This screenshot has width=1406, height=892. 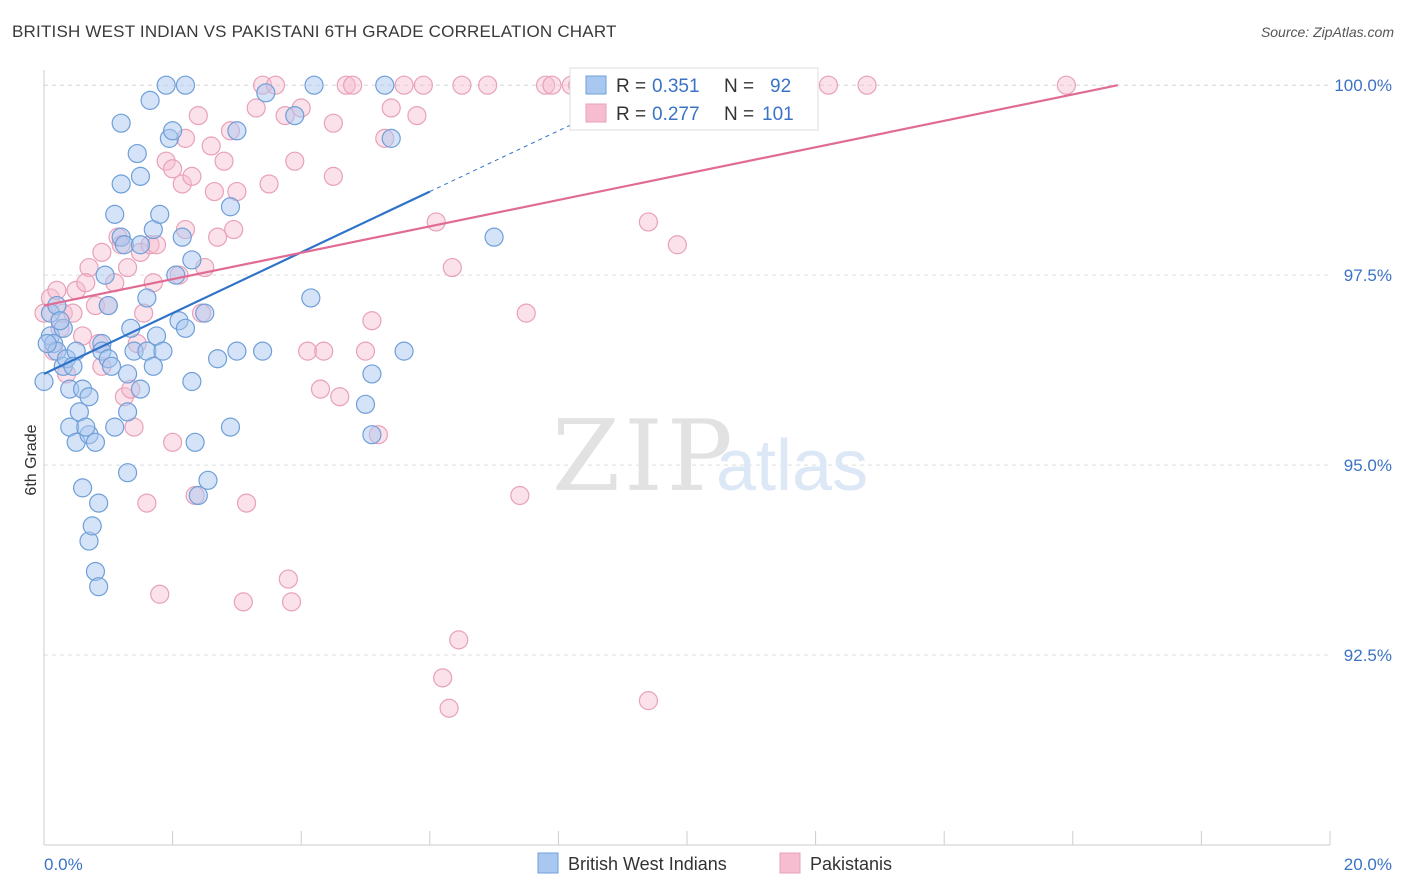 What do you see at coordinates (647, 864) in the screenshot?
I see `bottom-legend-label-blue: British West Indians` at bounding box center [647, 864].